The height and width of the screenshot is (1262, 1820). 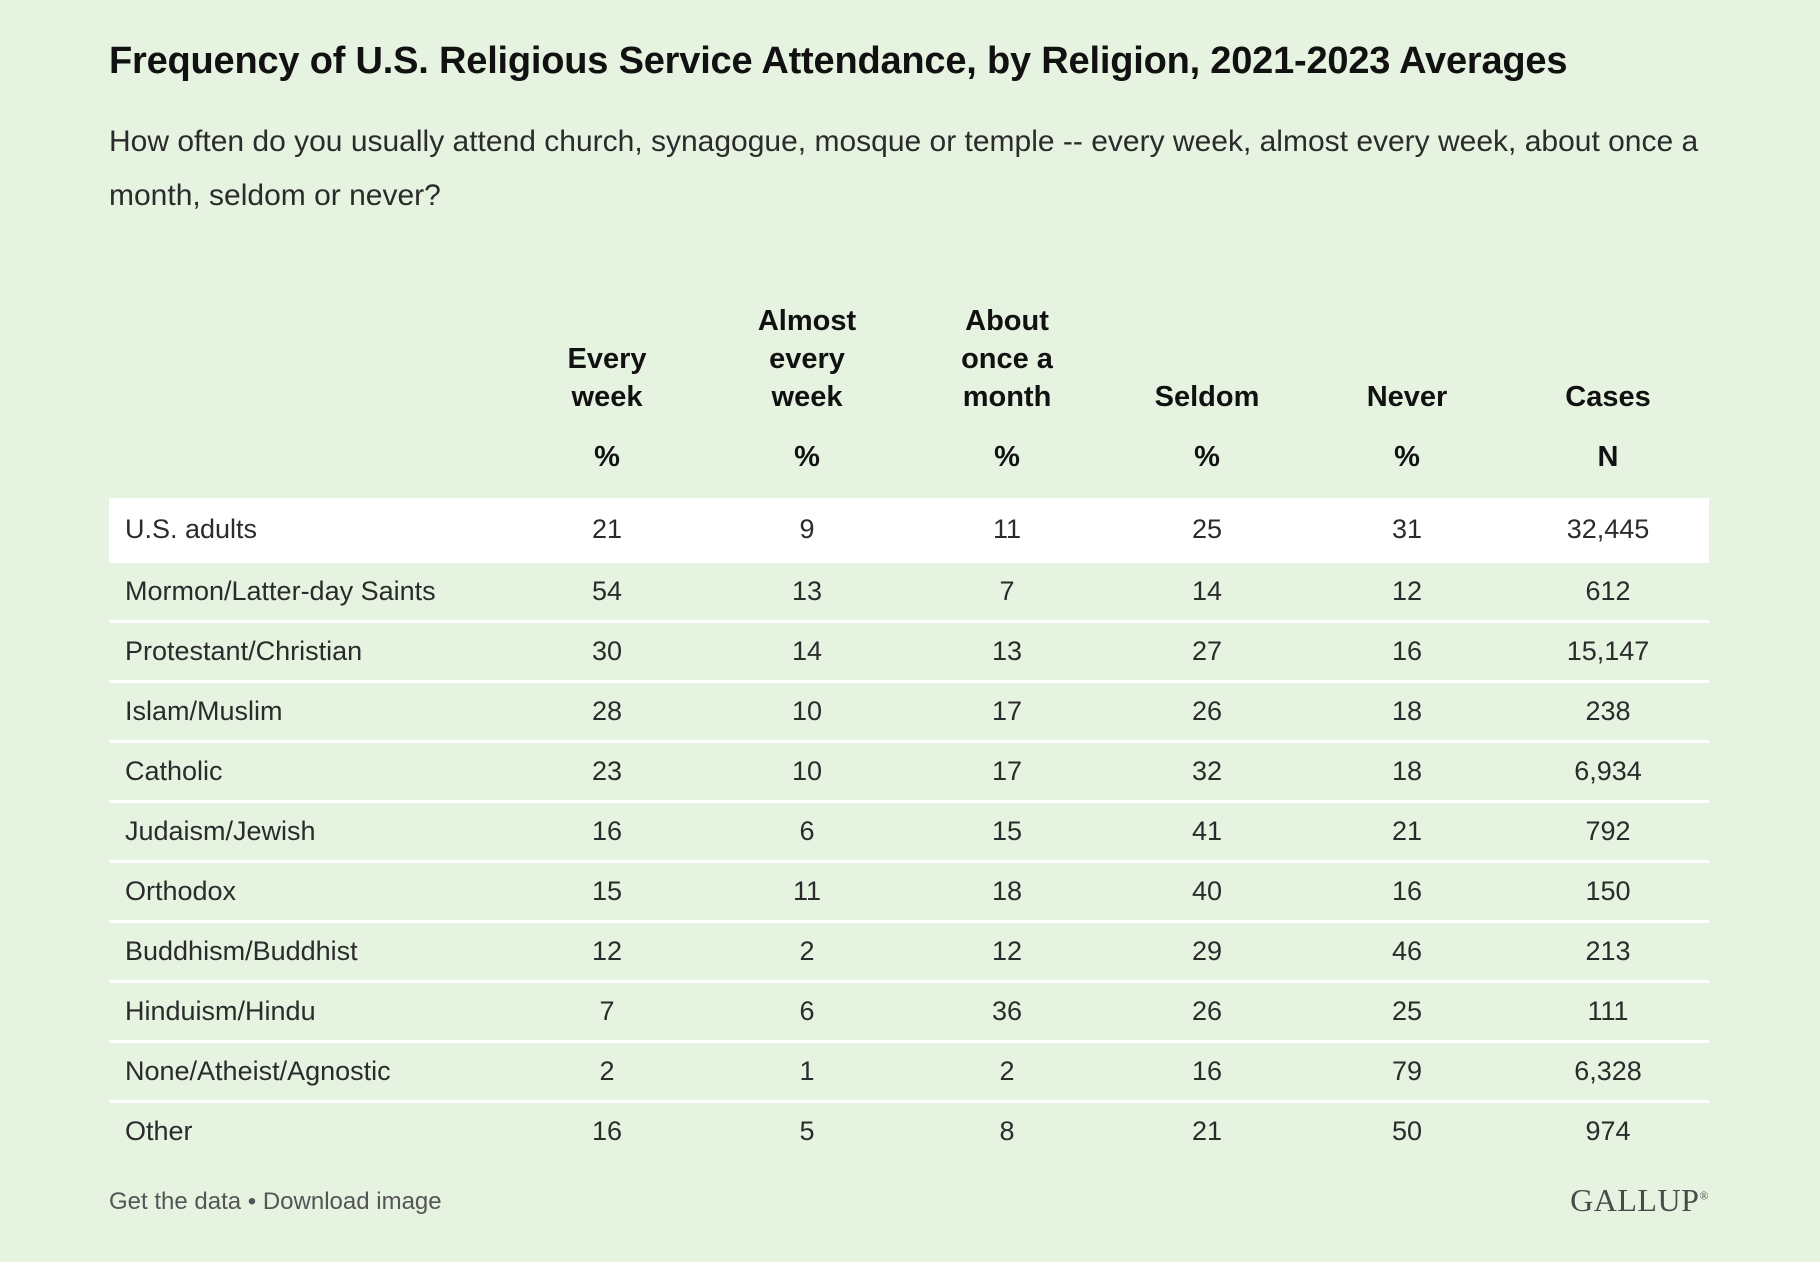 What do you see at coordinates (1704, 1195) in the screenshot?
I see `logo-registered-mark: ®` at bounding box center [1704, 1195].